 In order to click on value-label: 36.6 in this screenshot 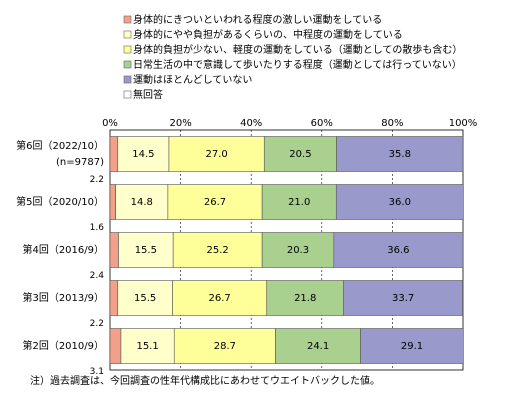, I will do `click(398, 250)`.